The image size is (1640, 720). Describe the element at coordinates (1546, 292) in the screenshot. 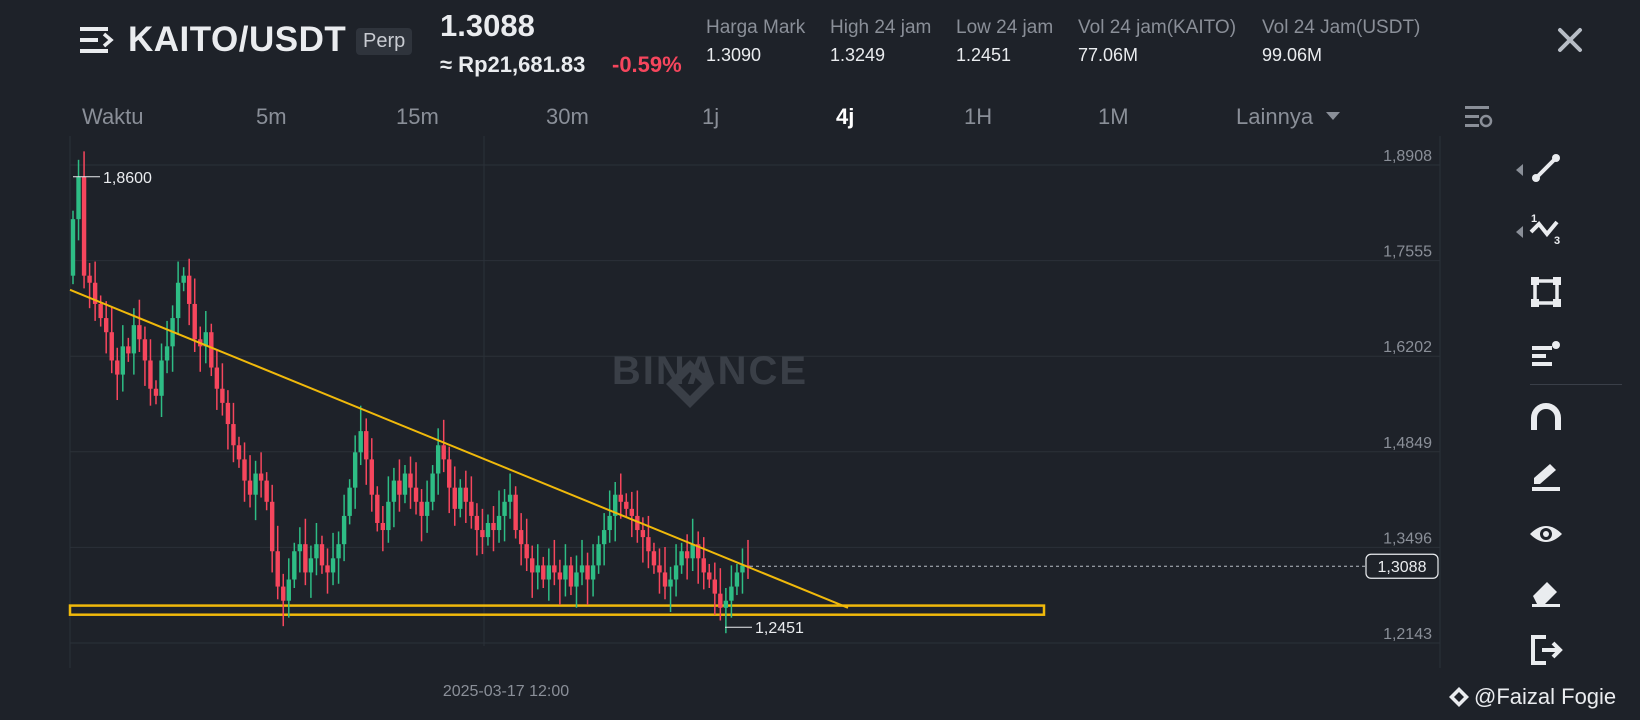

I see `rectangle-icon` at that location.